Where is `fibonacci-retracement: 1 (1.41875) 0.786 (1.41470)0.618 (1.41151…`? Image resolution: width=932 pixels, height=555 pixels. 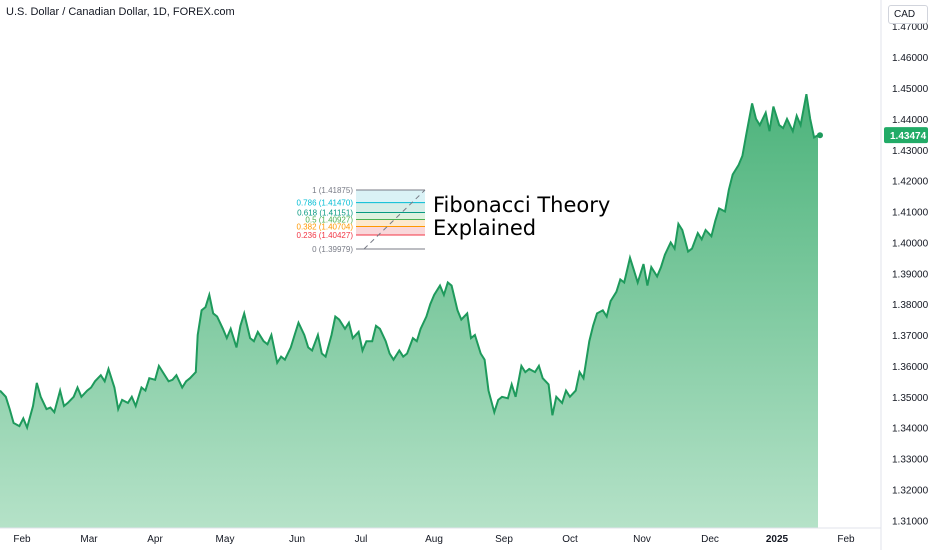 fibonacci-retracement: 1 (1.41875) 0.786 (1.41470)0.618 (1.41151… is located at coordinates (361, 220).